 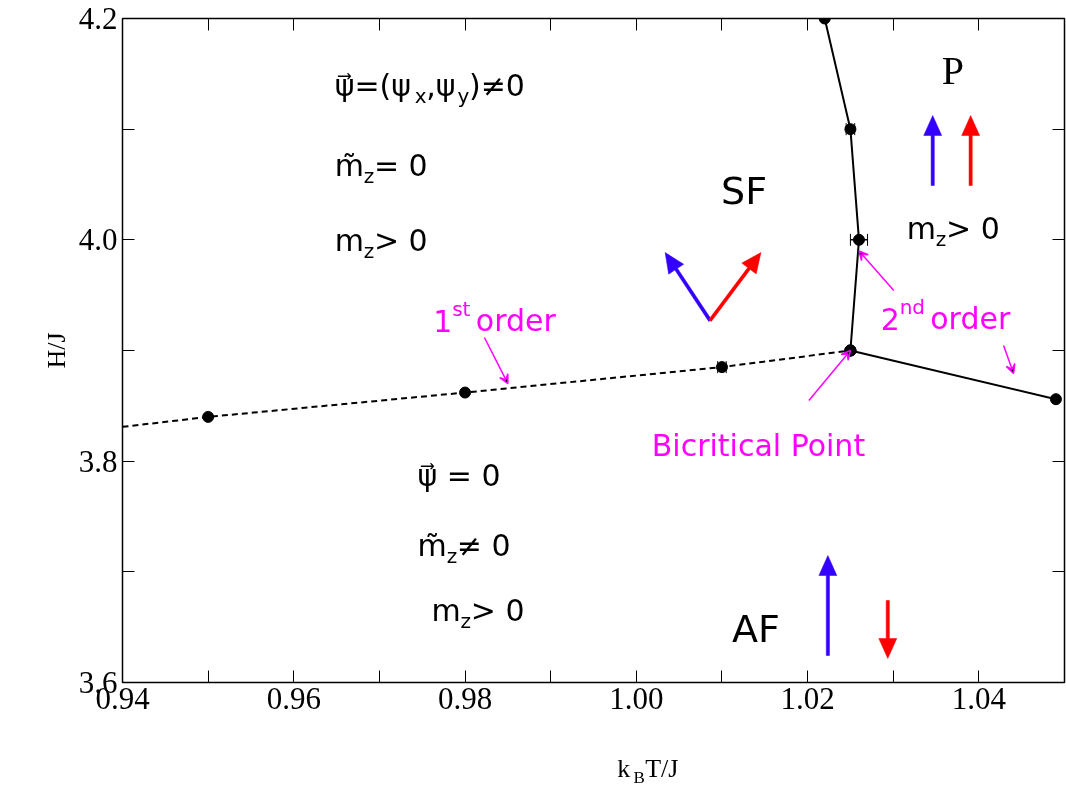 I want to click on x-tick-label: 1.00, so click(x=636, y=698).